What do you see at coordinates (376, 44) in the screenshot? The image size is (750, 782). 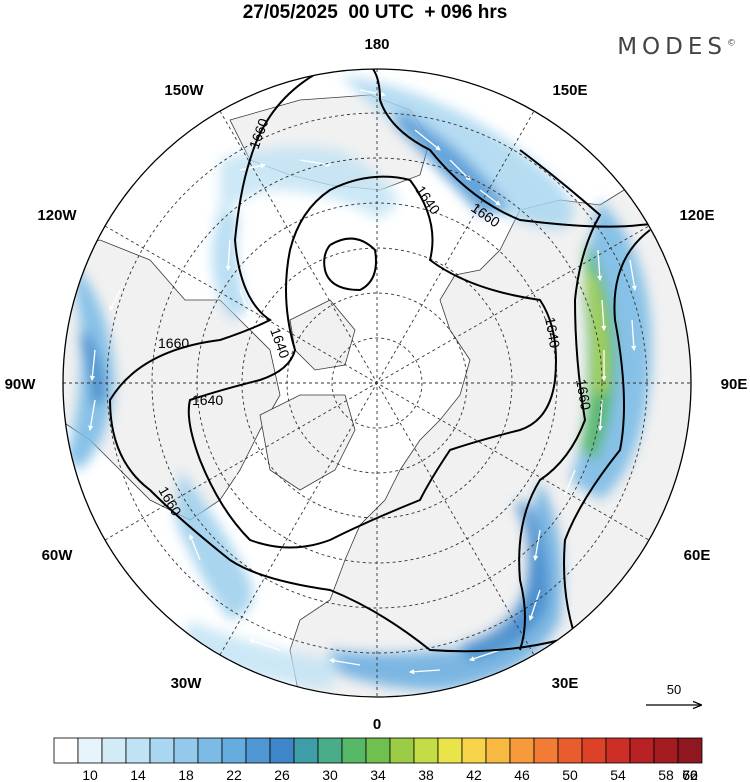 I see `lon-label-180: 180` at bounding box center [376, 44].